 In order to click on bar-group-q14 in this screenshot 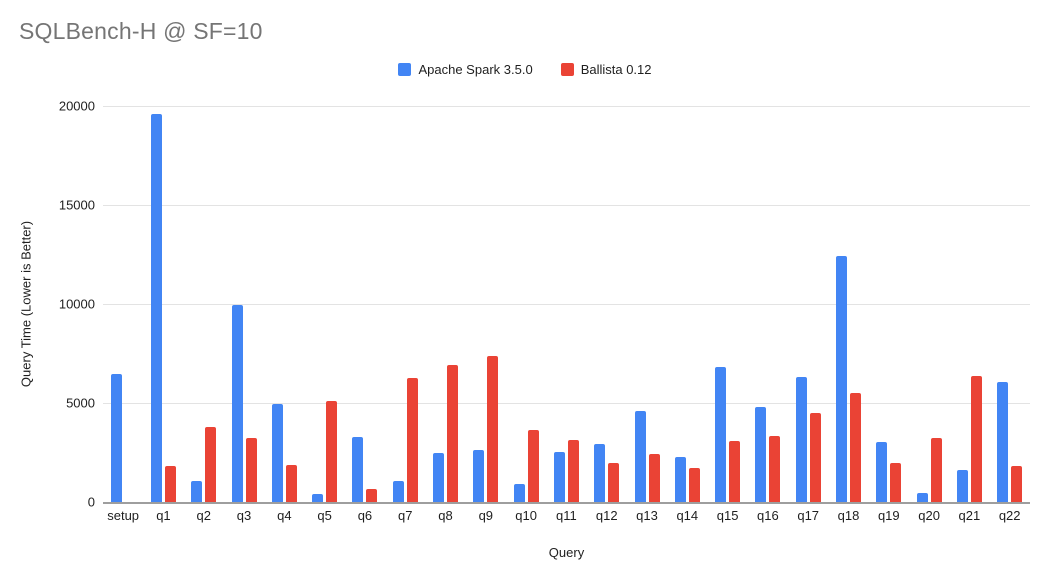, I will do `click(687, 304)`.